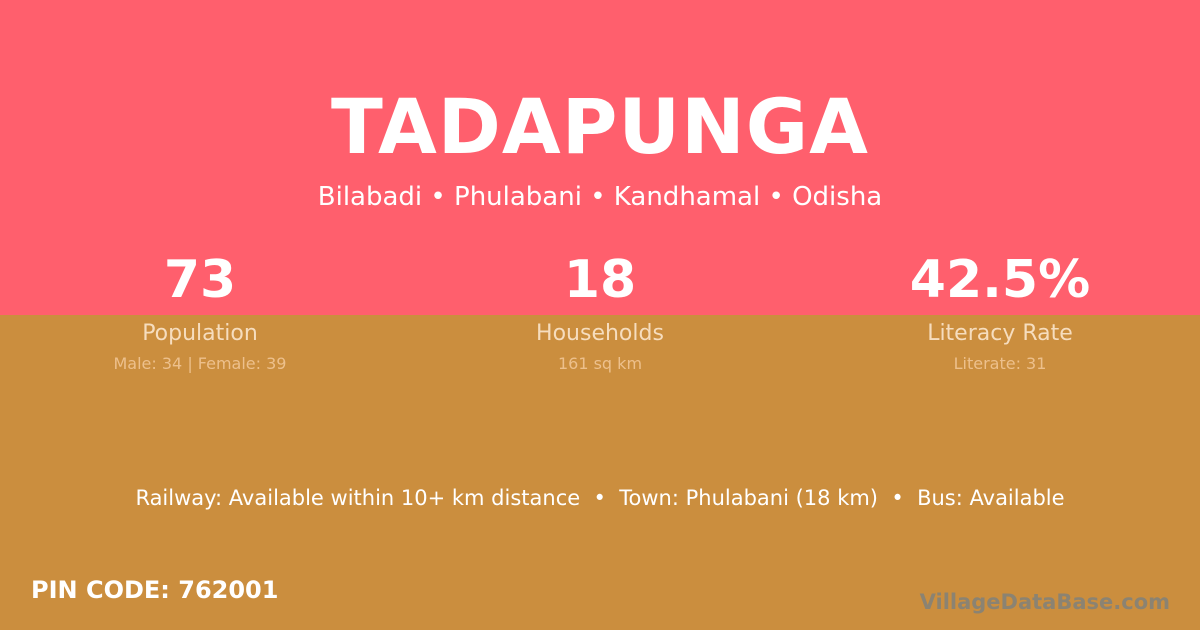 The image size is (1200, 630). What do you see at coordinates (1000, 333) in the screenshot?
I see `stat-label: Literacy Rate` at bounding box center [1000, 333].